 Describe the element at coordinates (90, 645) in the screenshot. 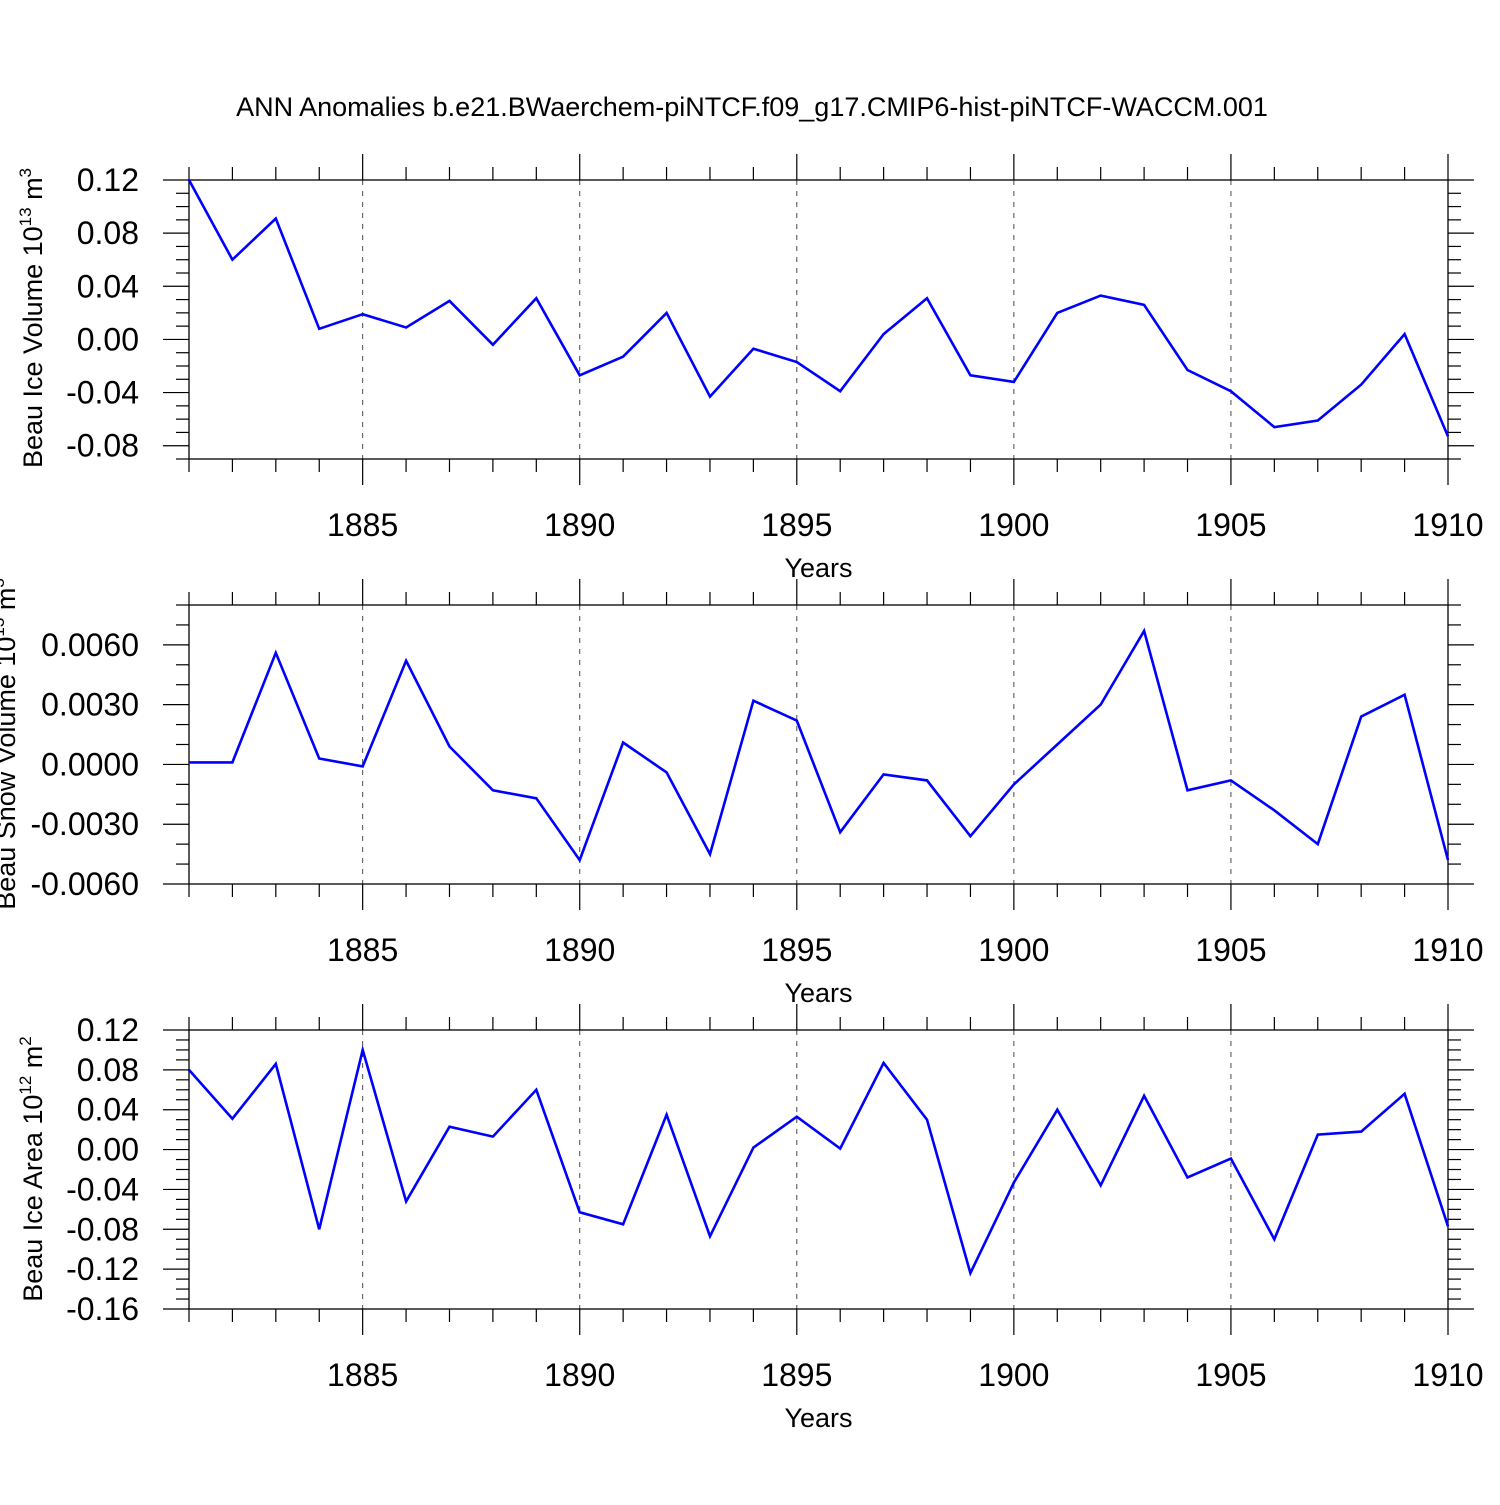

I see `y-tick-label: 0.0060` at that location.